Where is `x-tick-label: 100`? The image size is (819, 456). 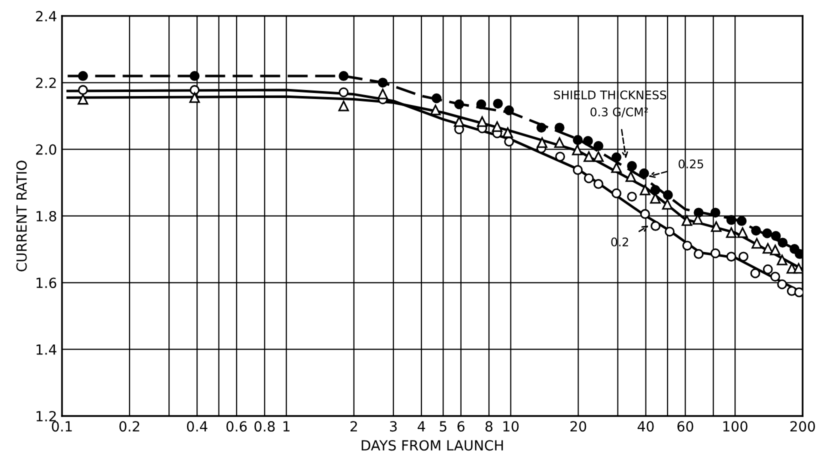
x-tick-label: 100 is located at coordinates (735, 426).